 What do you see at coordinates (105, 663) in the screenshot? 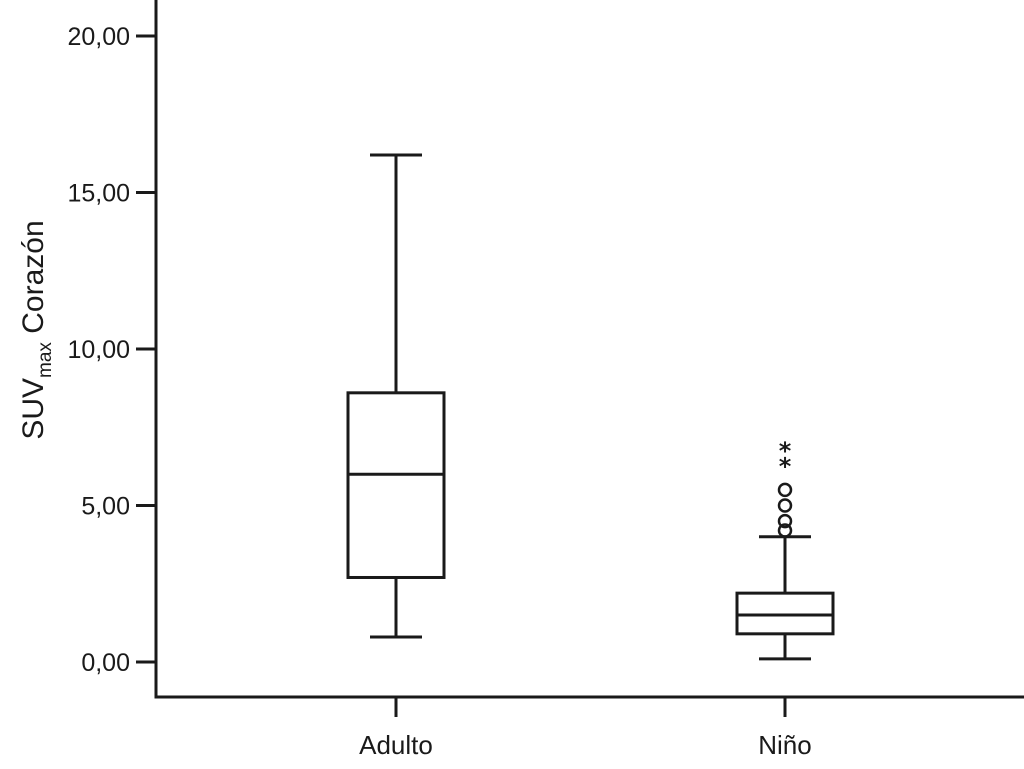
I see `y-tick-label: 0,00` at bounding box center [105, 663].